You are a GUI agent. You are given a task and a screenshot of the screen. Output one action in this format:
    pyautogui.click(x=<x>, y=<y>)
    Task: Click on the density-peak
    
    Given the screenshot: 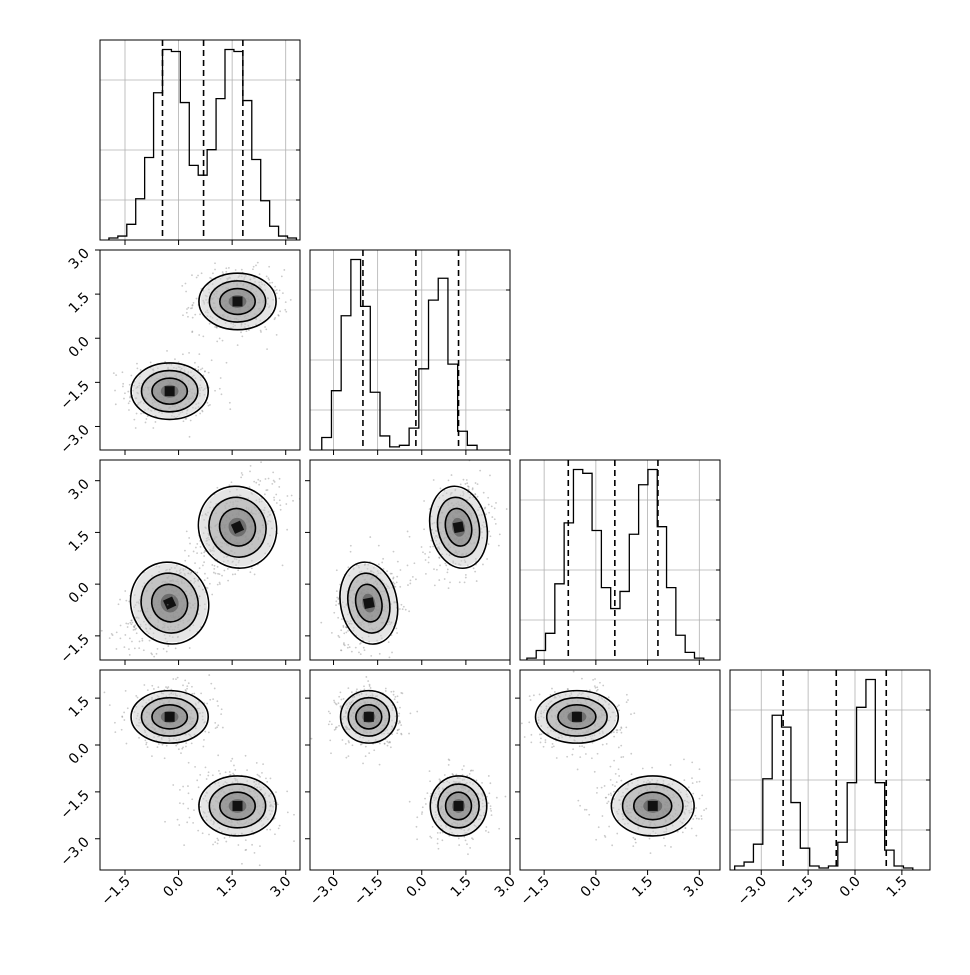 What is the action you would take?
    pyautogui.click(x=170, y=717)
    